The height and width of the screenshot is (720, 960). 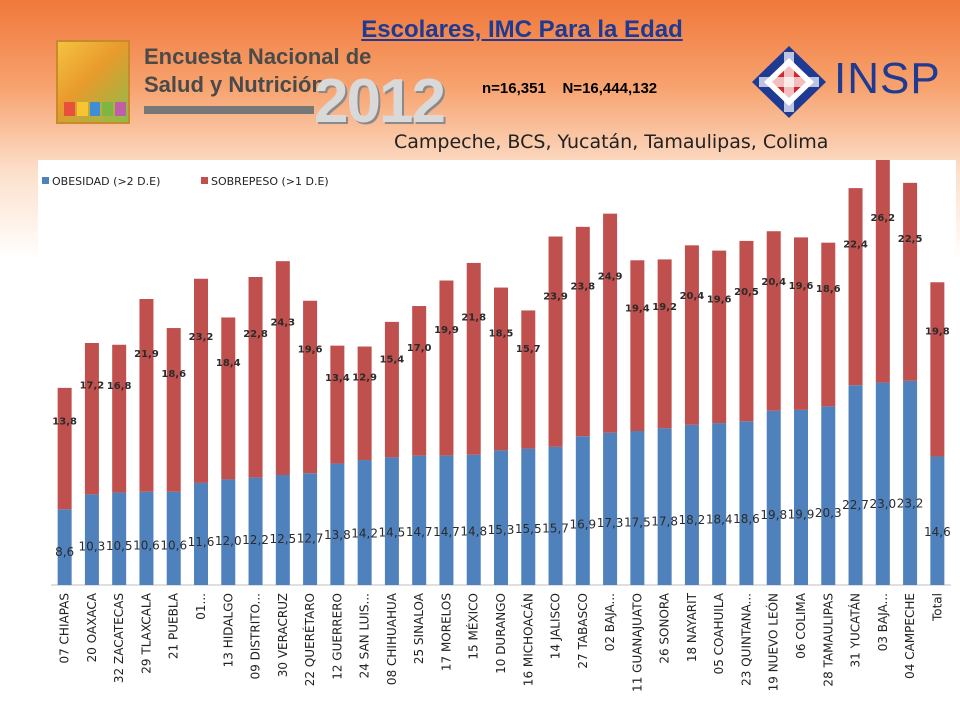 What do you see at coordinates (228, 363) in the screenshot?
I see `label-sobrepeso: 18,4` at bounding box center [228, 363].